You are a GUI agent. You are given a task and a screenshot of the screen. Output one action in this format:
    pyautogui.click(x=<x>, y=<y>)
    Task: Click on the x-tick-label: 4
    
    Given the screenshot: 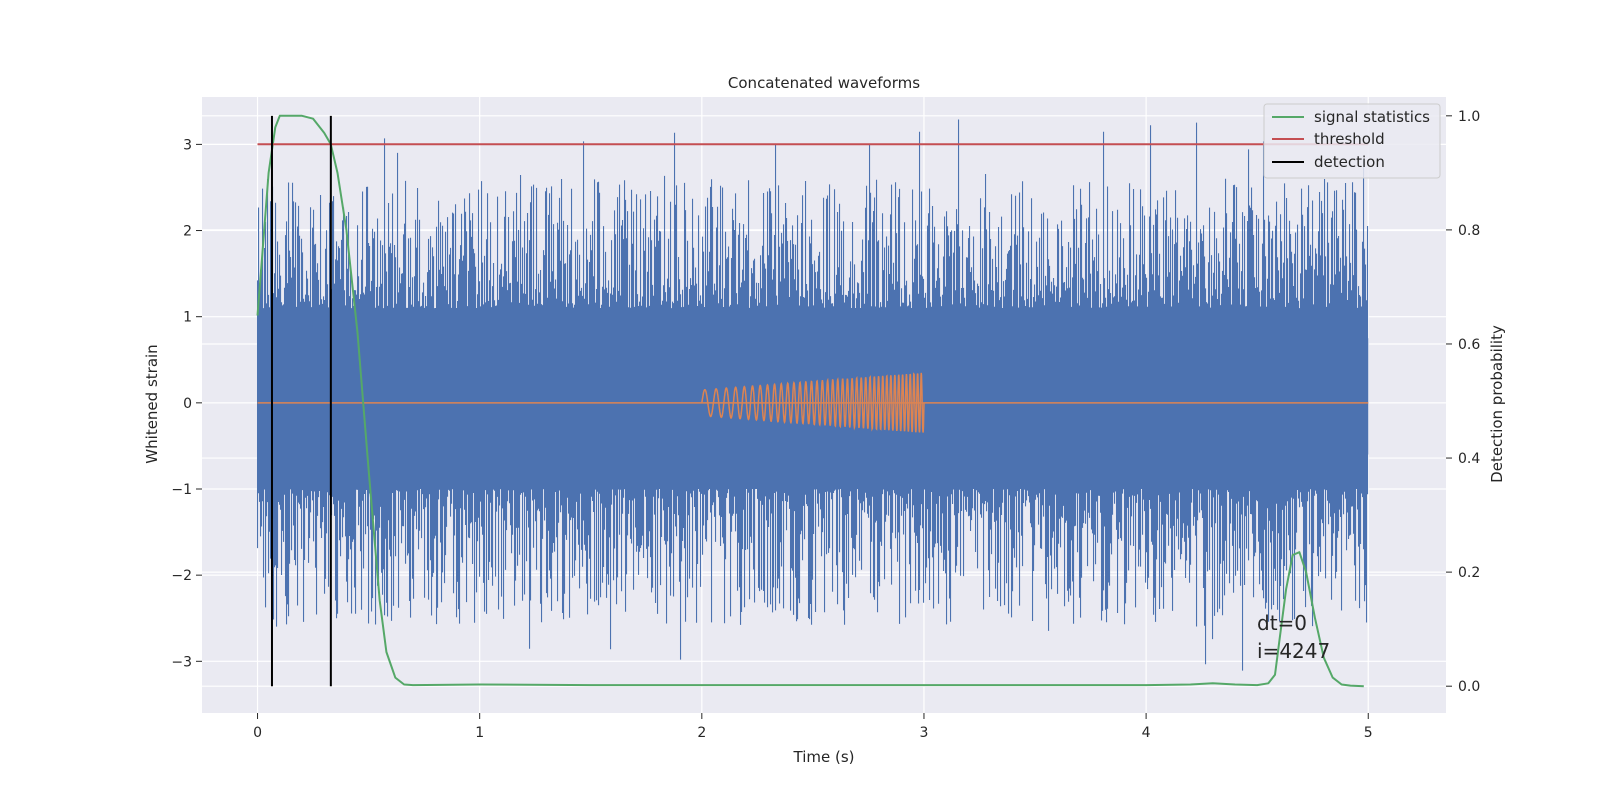 What is the action you would take?
    pyautogui.click(x=1146, y=733)
    